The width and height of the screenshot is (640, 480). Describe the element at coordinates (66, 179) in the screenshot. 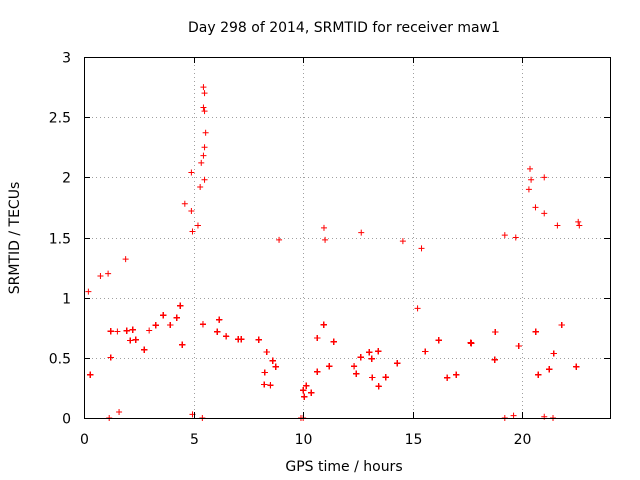

I see `y-tick-label: 2` at that location.